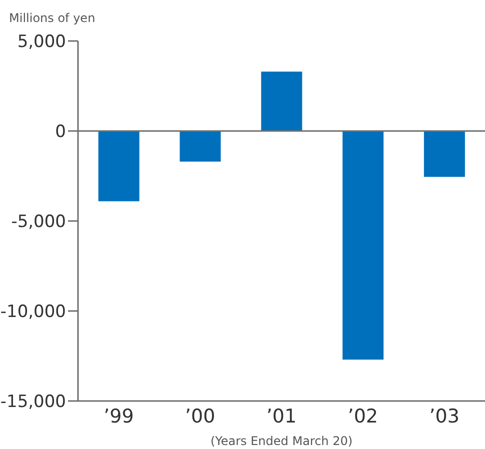 The height and width of the screenshot is (449, 485). Describe the element at coordinates (41, 42) in the screenshot. I see `y-tick-label: 5,000` at that location.